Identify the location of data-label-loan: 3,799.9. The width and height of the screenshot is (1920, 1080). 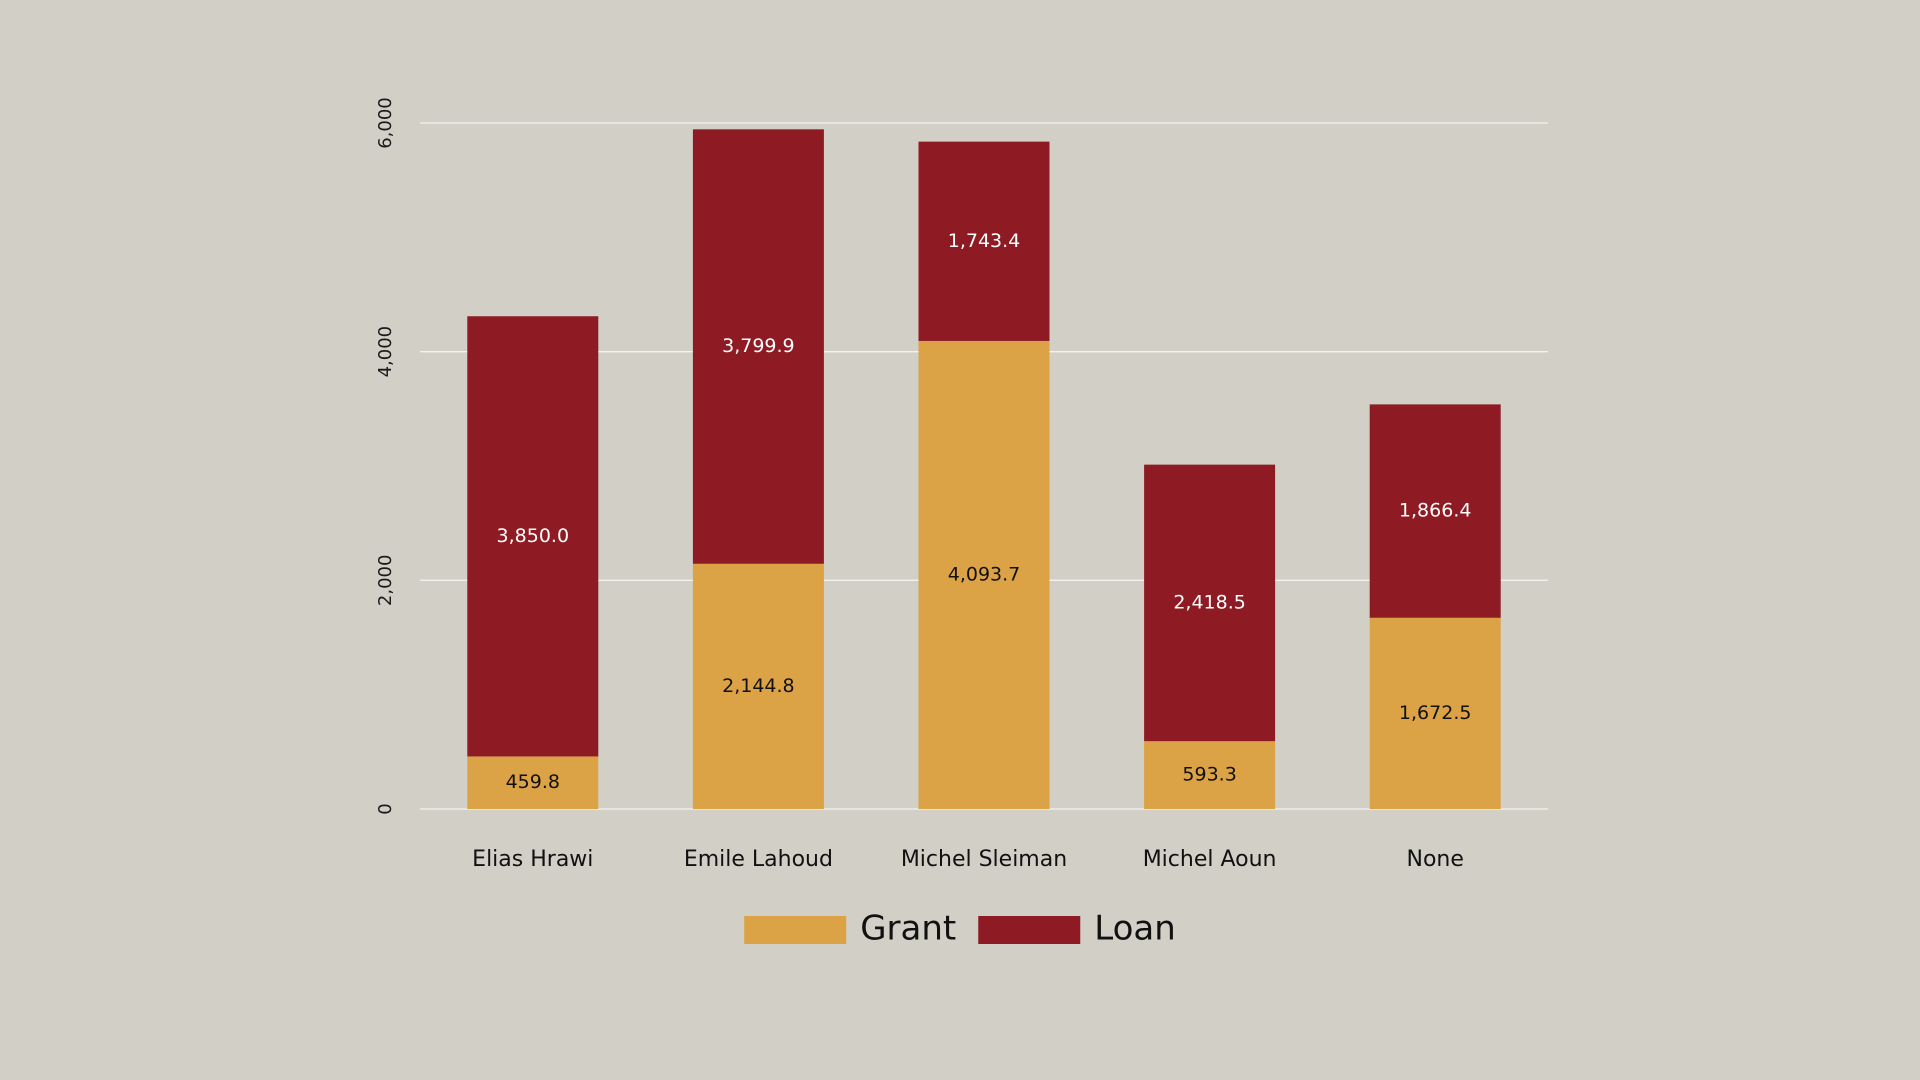
(758, 346).